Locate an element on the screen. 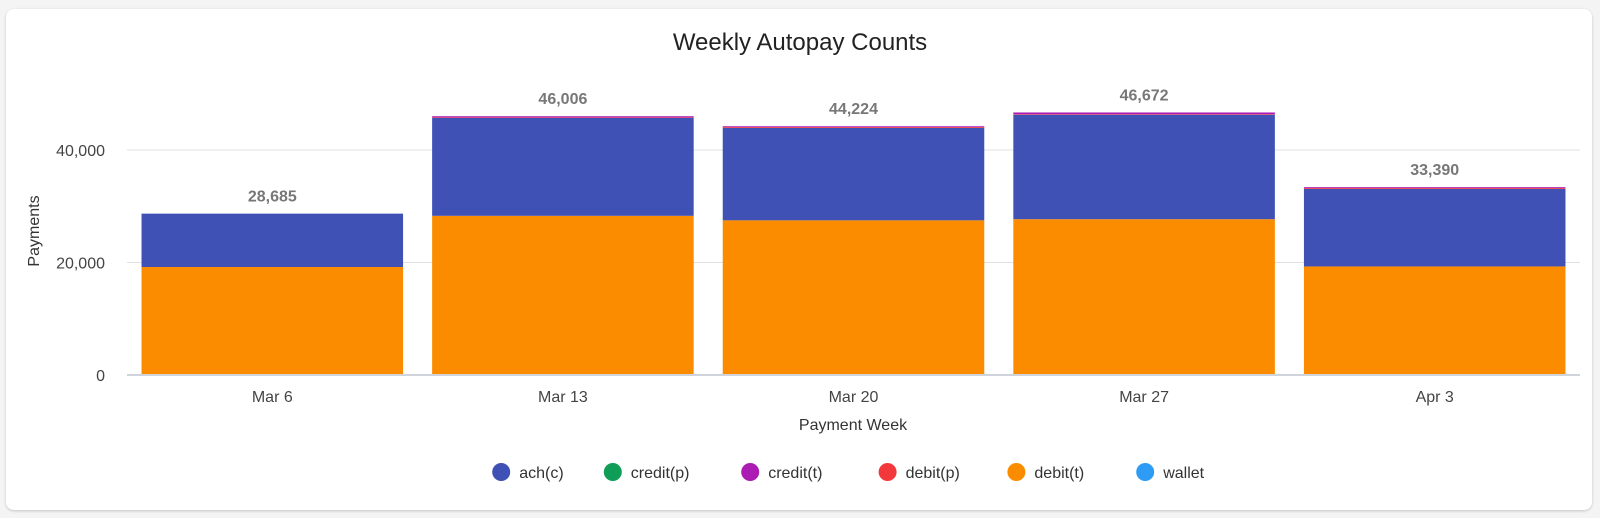 The image size is (1600, 518). total-label: 44,224 is located at coordinates (853, 109).